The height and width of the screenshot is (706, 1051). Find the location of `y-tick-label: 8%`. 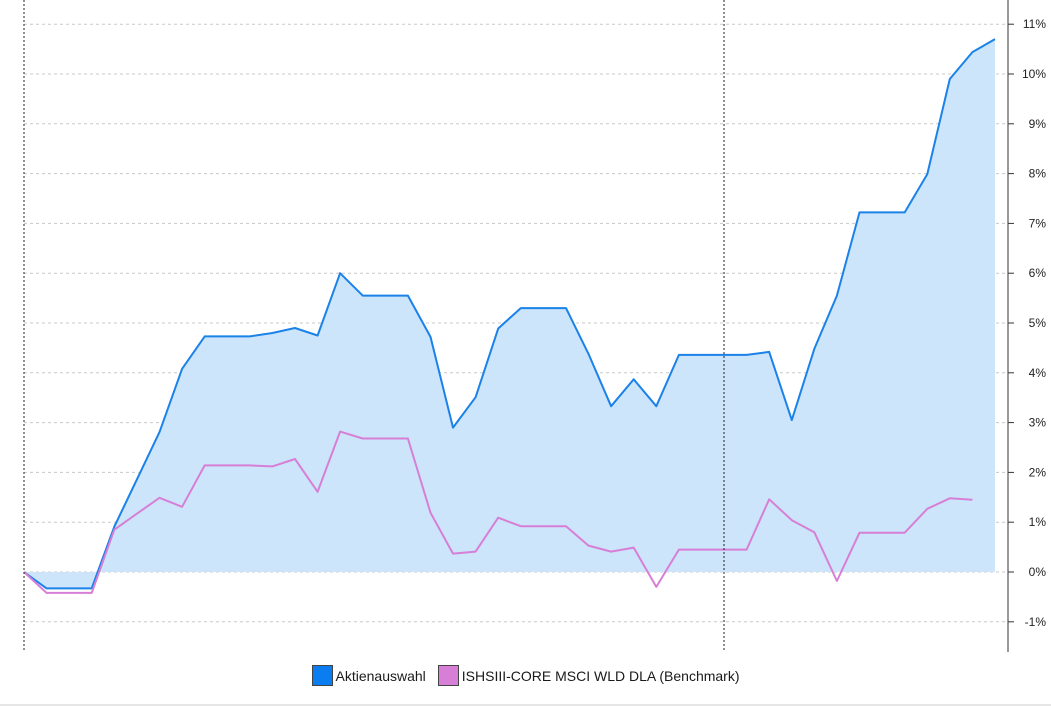

y-tick-label: 8% is located at coordinates (1038, 174).